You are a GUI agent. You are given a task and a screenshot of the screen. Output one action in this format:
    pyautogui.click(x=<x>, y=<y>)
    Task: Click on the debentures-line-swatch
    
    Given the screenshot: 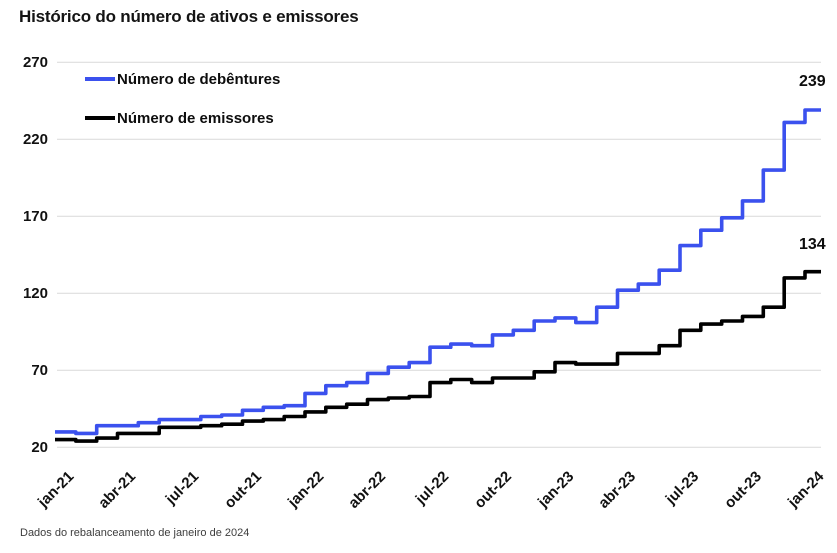 What is the action you would take?
    pyautogui.click(x=100, y=79)
    